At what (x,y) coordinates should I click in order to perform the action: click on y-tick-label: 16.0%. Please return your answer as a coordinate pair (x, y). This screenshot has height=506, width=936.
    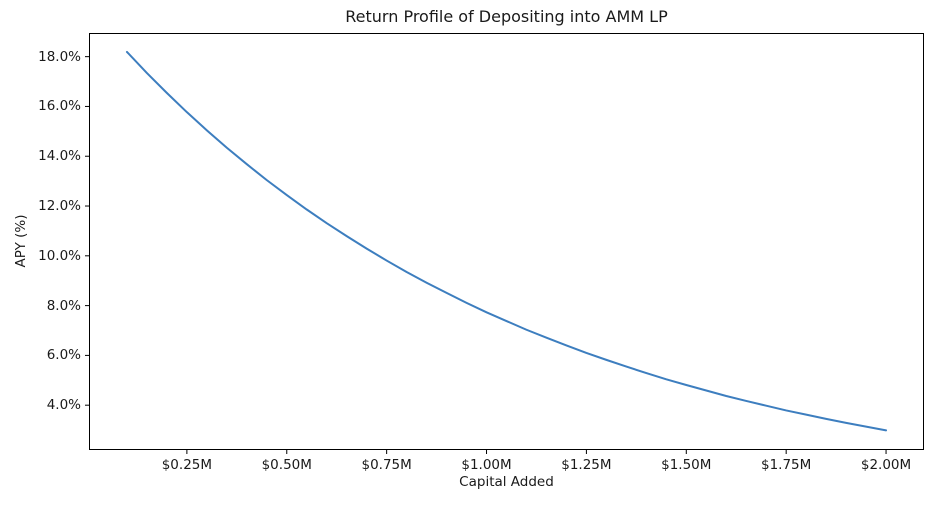
    Looking at the image, I should click on (59, 106).